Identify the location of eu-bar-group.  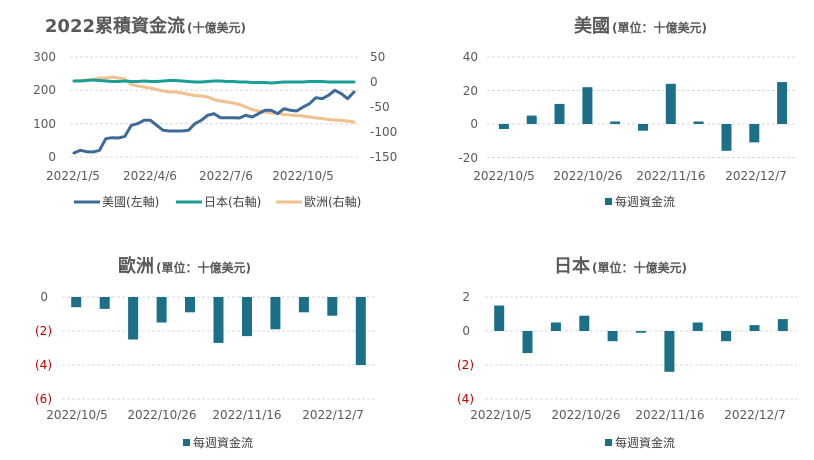
(218, 331).